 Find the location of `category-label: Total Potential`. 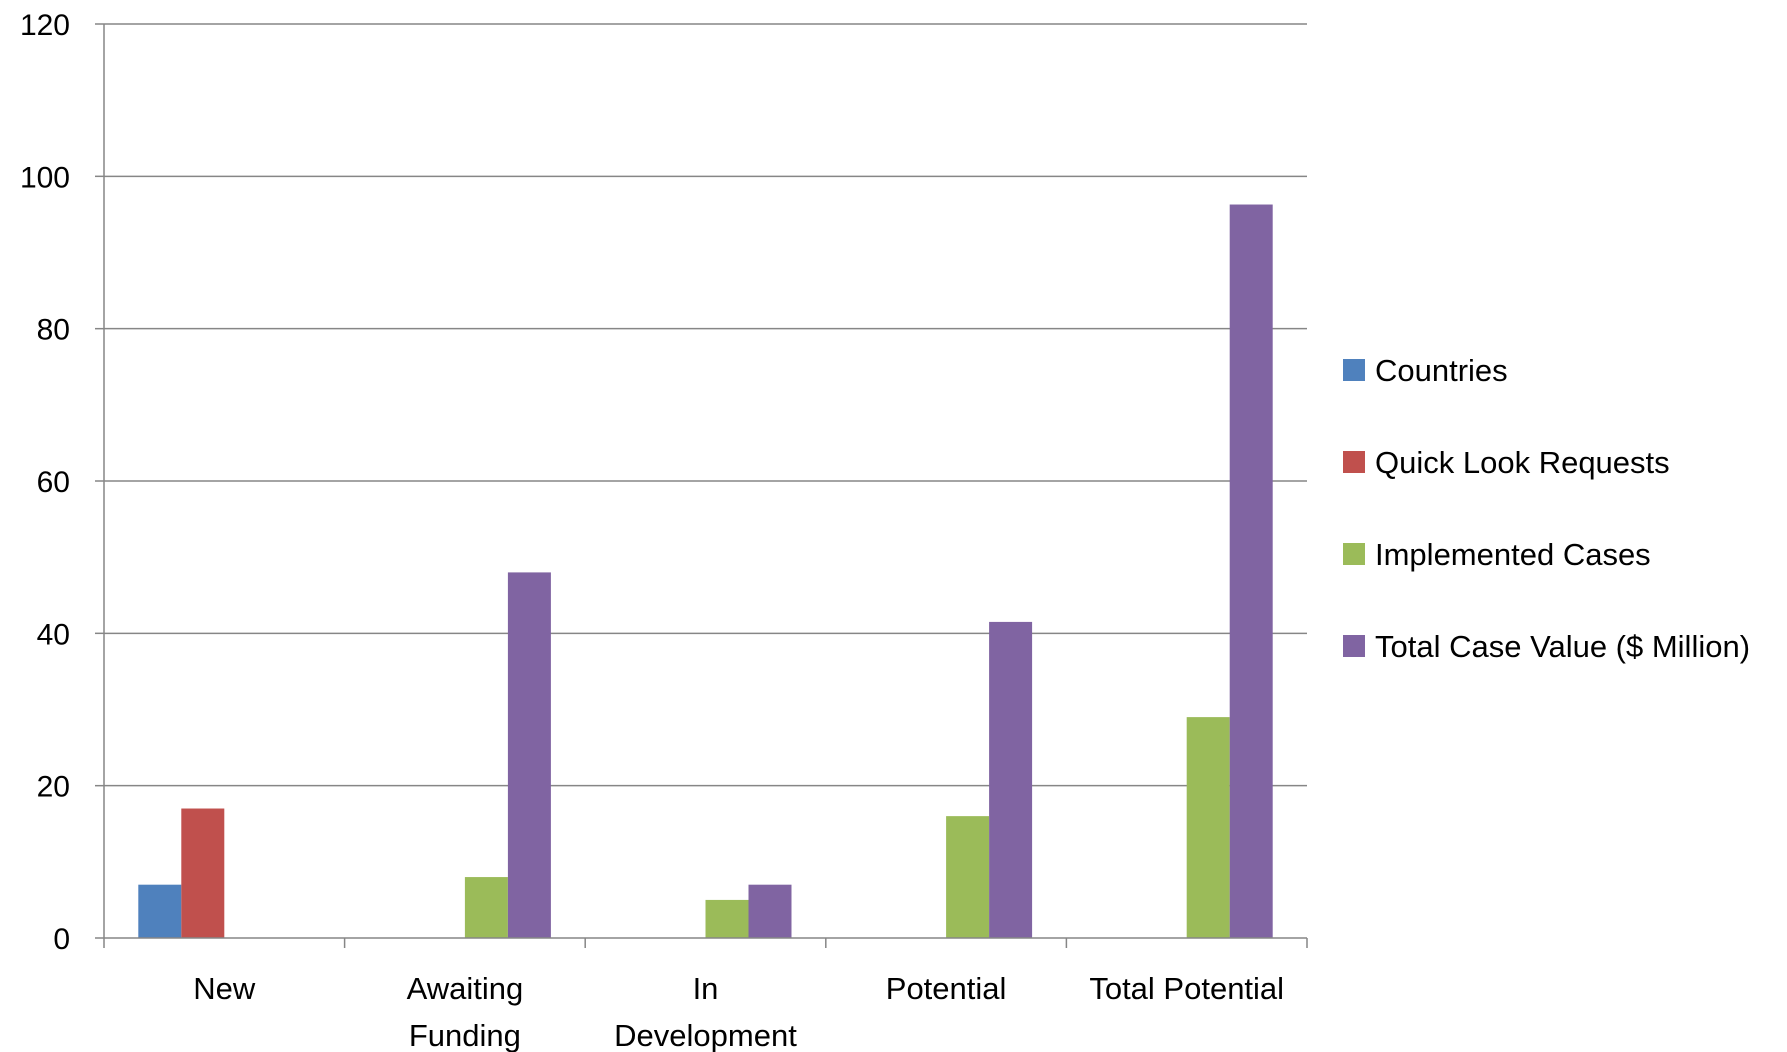

category-label: Total Potential is located at coordinates (1186, 988).